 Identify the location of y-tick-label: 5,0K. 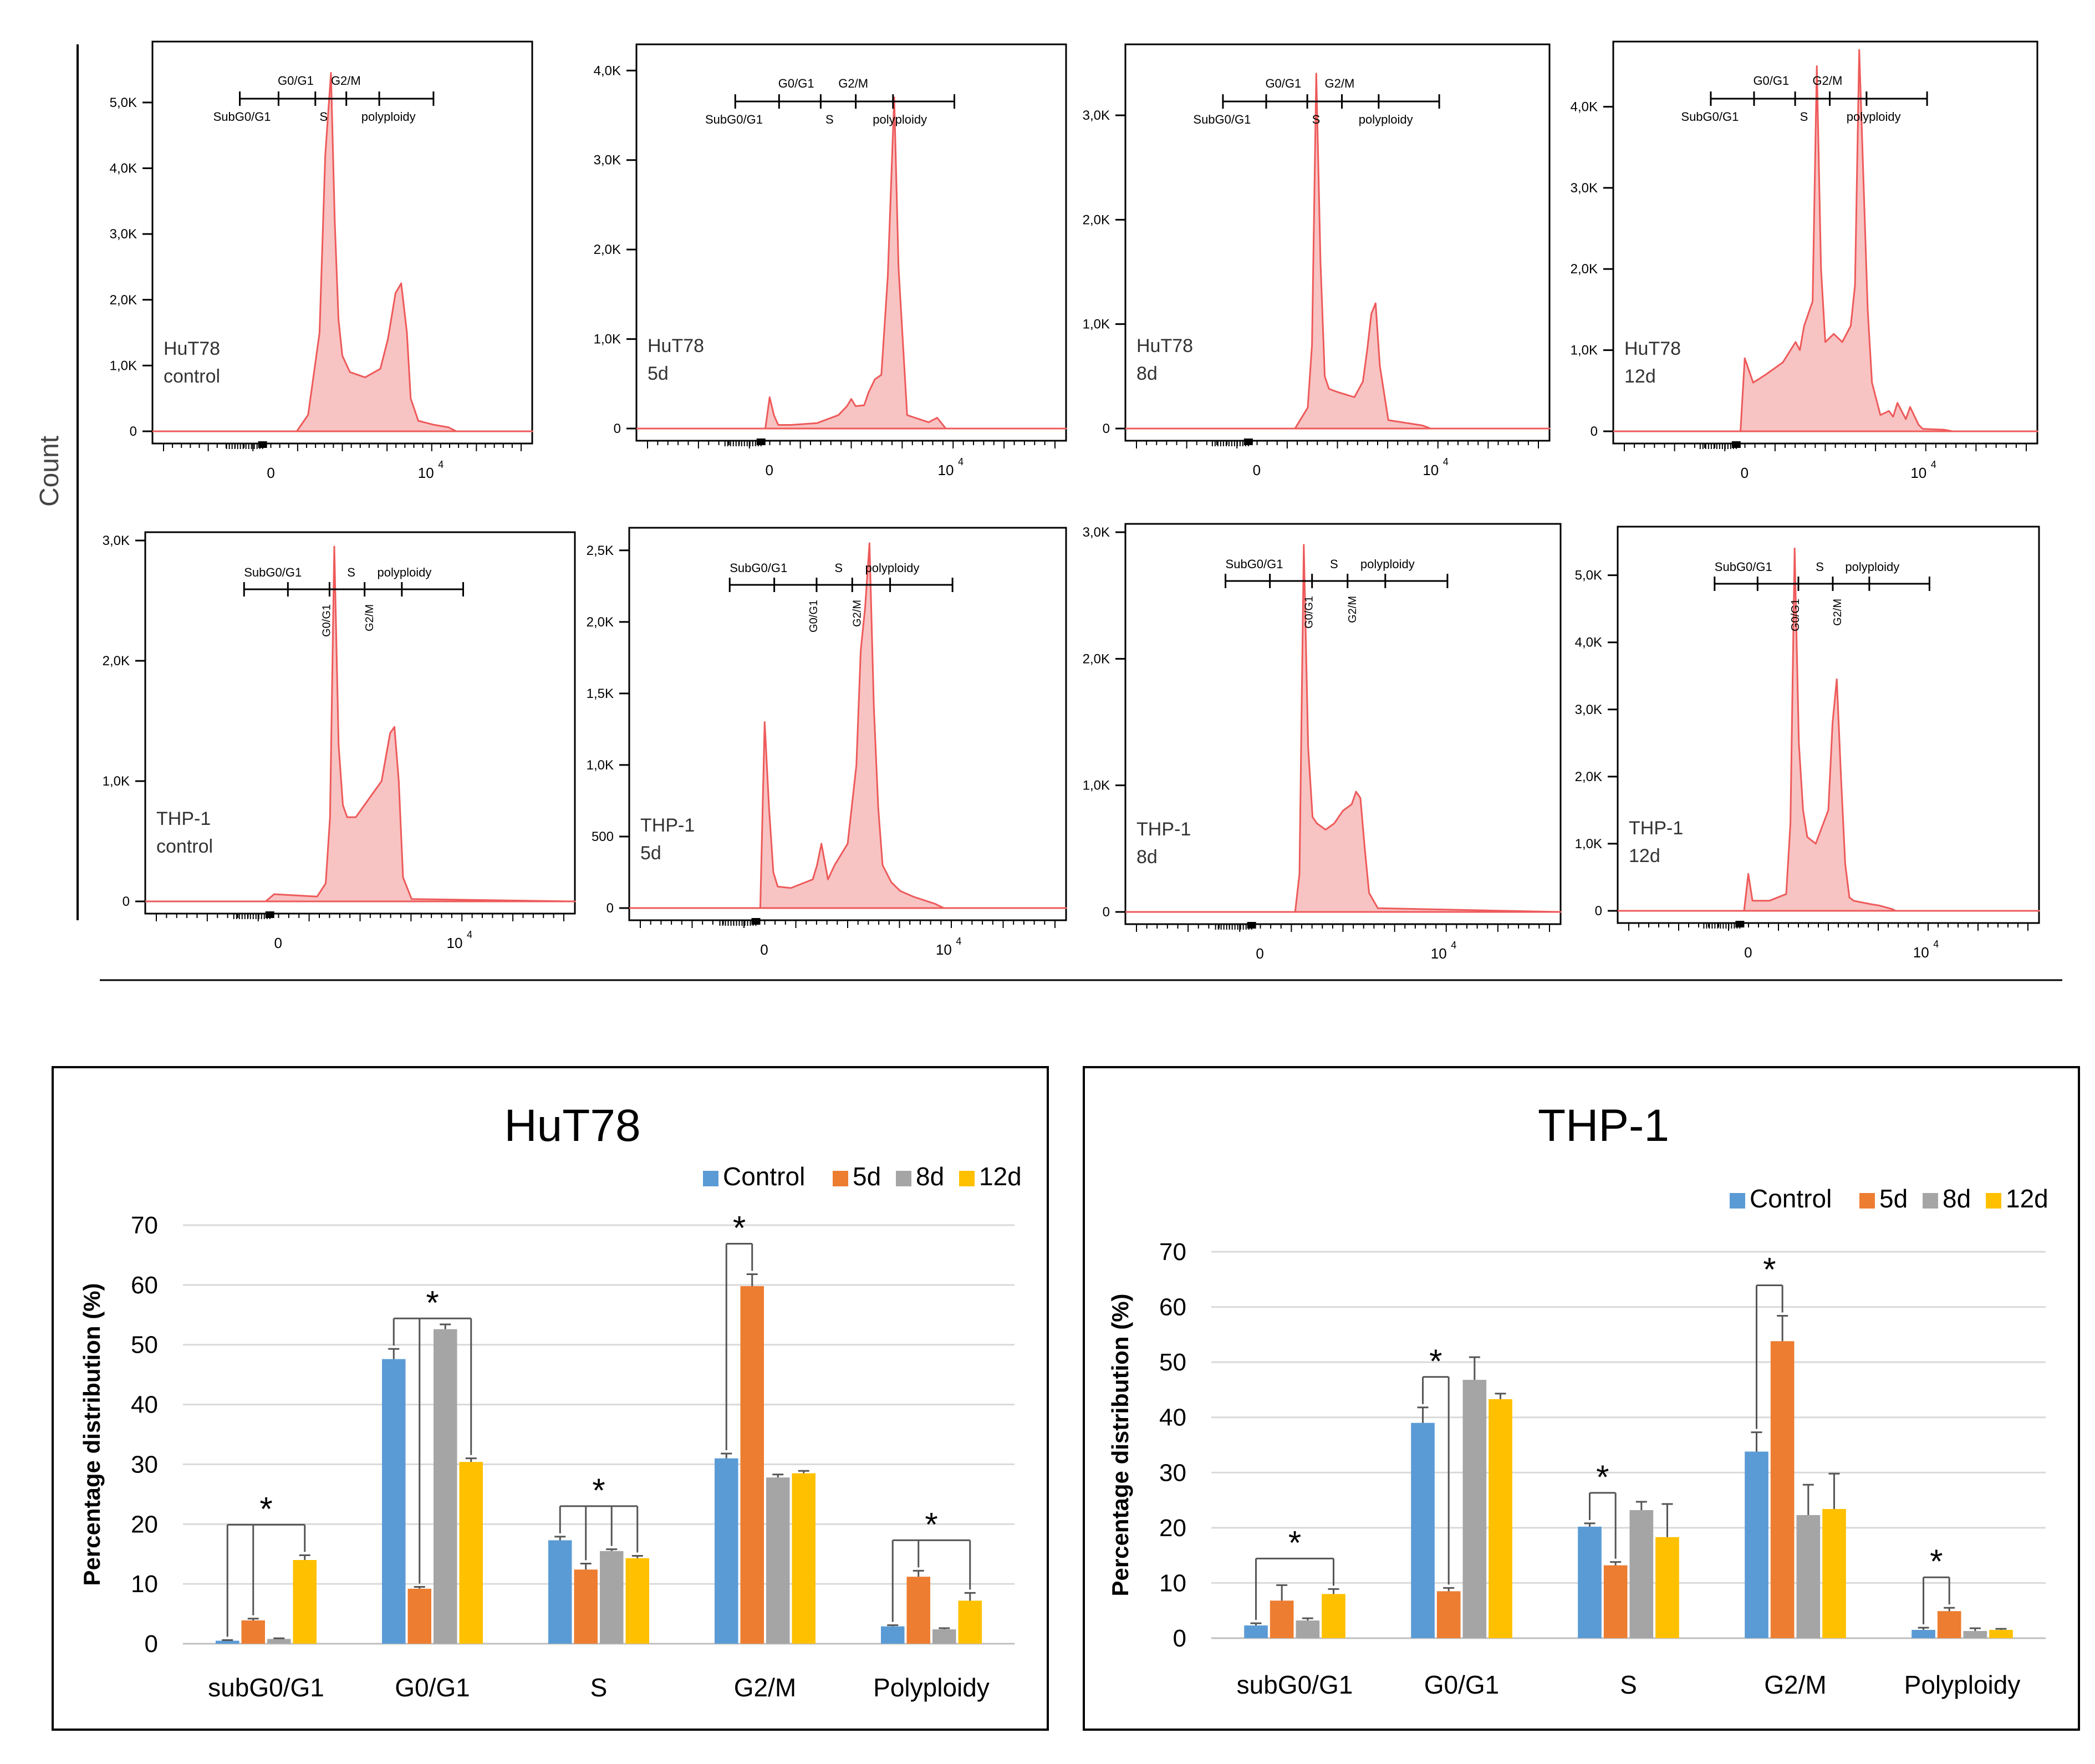
(1588, 575).